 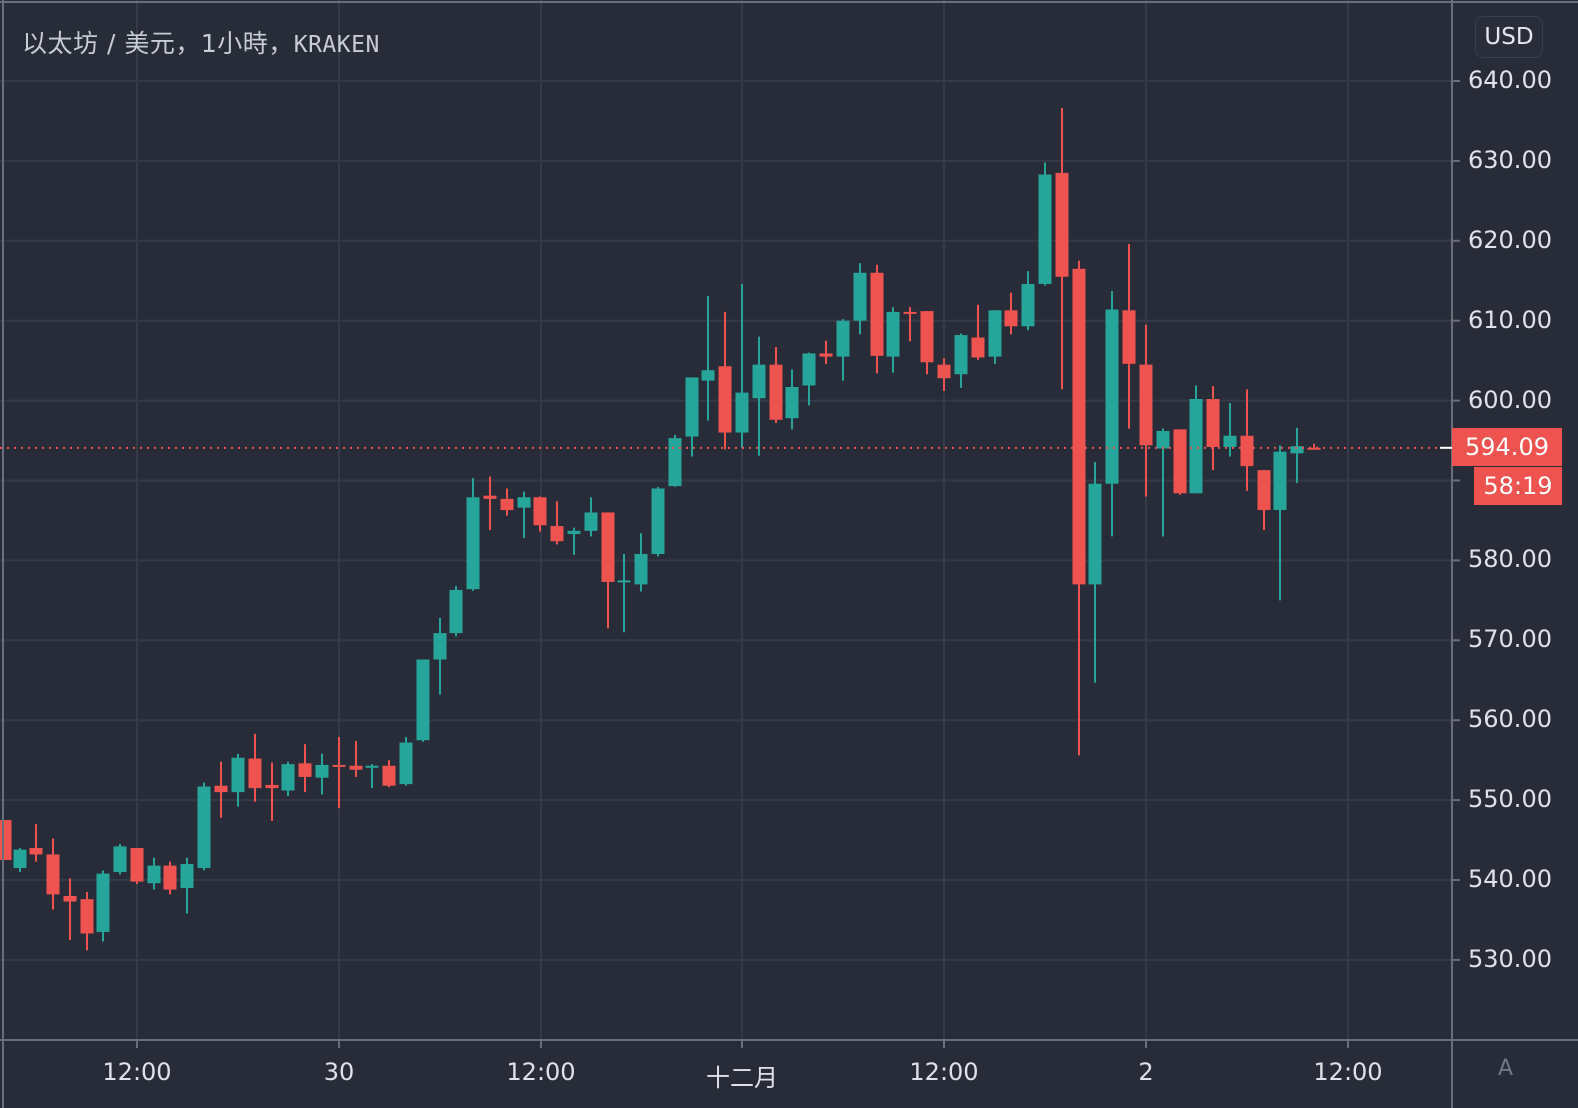 What do you see at coordinates (1510, 639) in the screenshot?
I see `price-label: 570.00` at bounding box center [1510, 639].